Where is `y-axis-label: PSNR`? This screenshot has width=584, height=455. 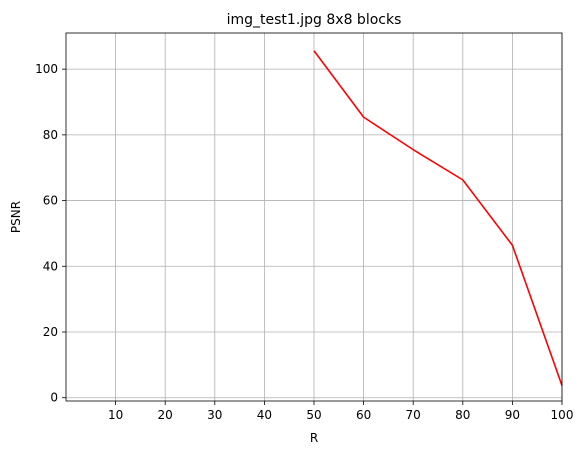
y-axis-label: PSNR is located at coordinates (16, 217).